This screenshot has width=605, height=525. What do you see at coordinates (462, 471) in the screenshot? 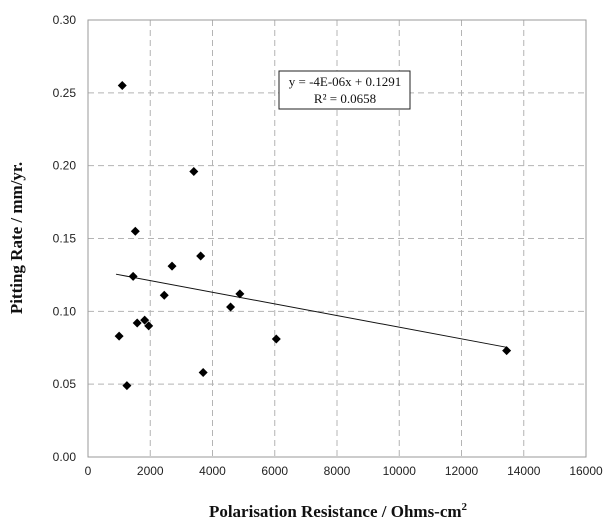
I see `x-tick-label: 12000` at bounding box center [462, 471].